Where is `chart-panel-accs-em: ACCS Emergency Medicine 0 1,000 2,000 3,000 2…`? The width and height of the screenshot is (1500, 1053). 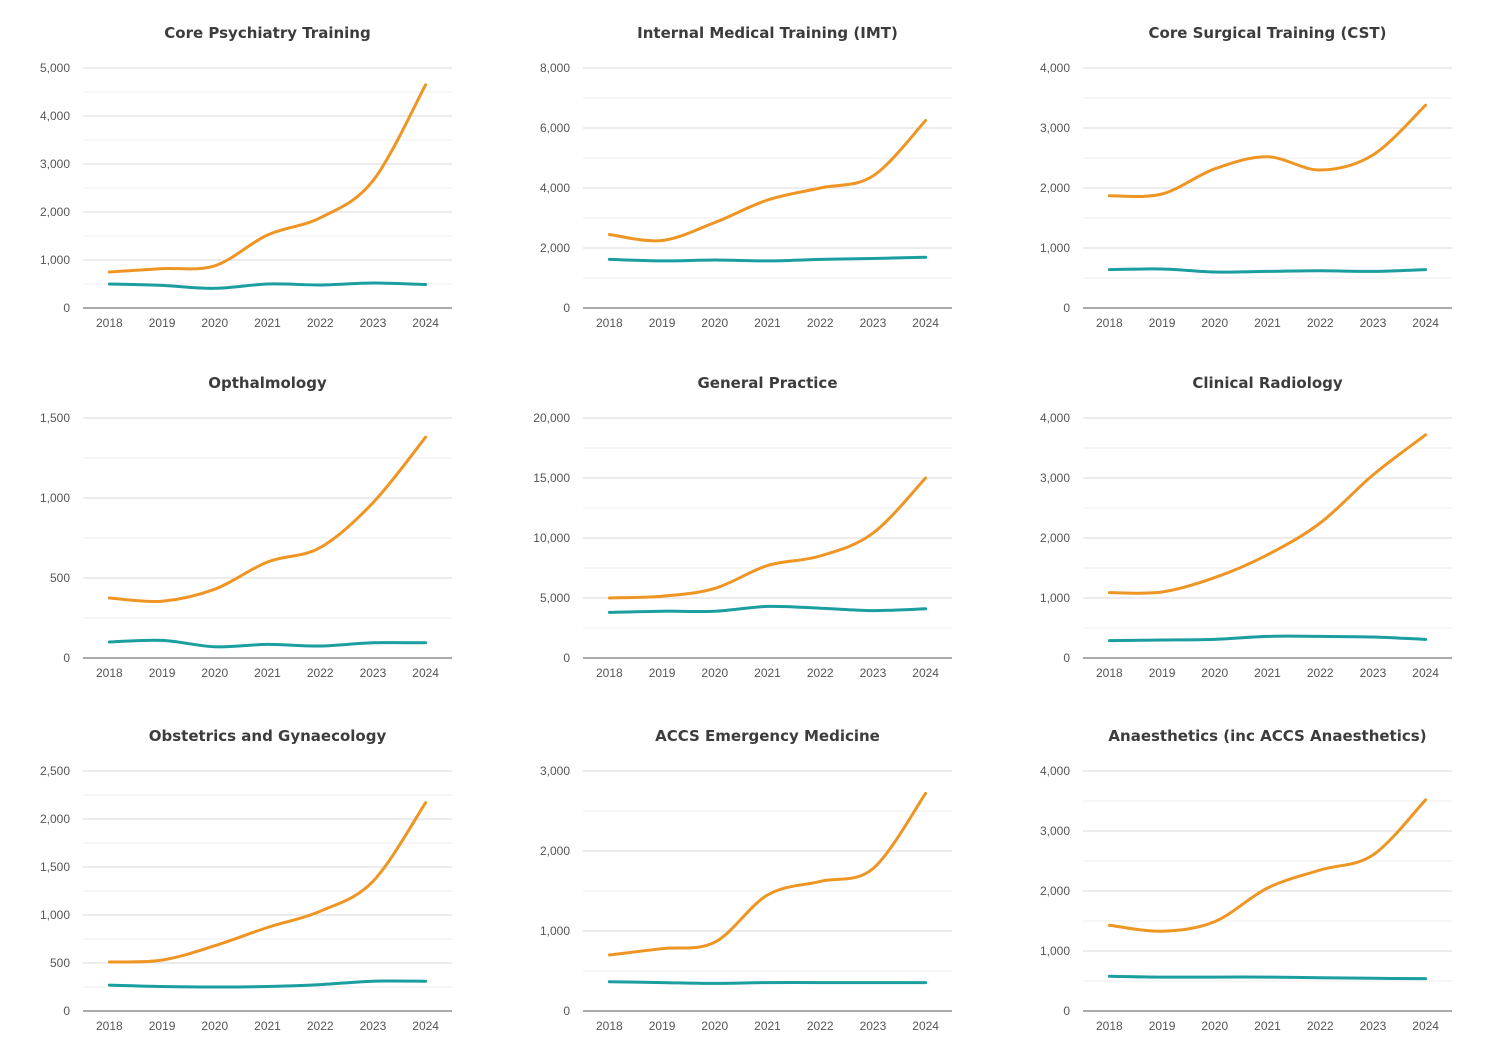
chart-panel-accs-em: ACCS Emergency Medicine 0 1,000 2,000 3,000 2… is located at coordinates (750, 878).